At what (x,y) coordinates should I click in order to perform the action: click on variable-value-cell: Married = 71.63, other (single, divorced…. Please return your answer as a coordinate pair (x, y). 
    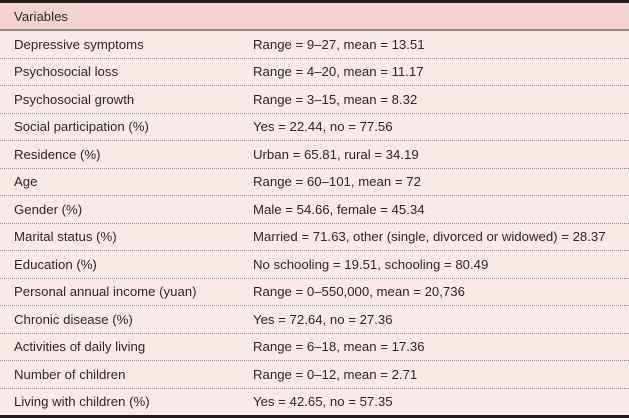
    Looking at the image, I should click on (429, 237).